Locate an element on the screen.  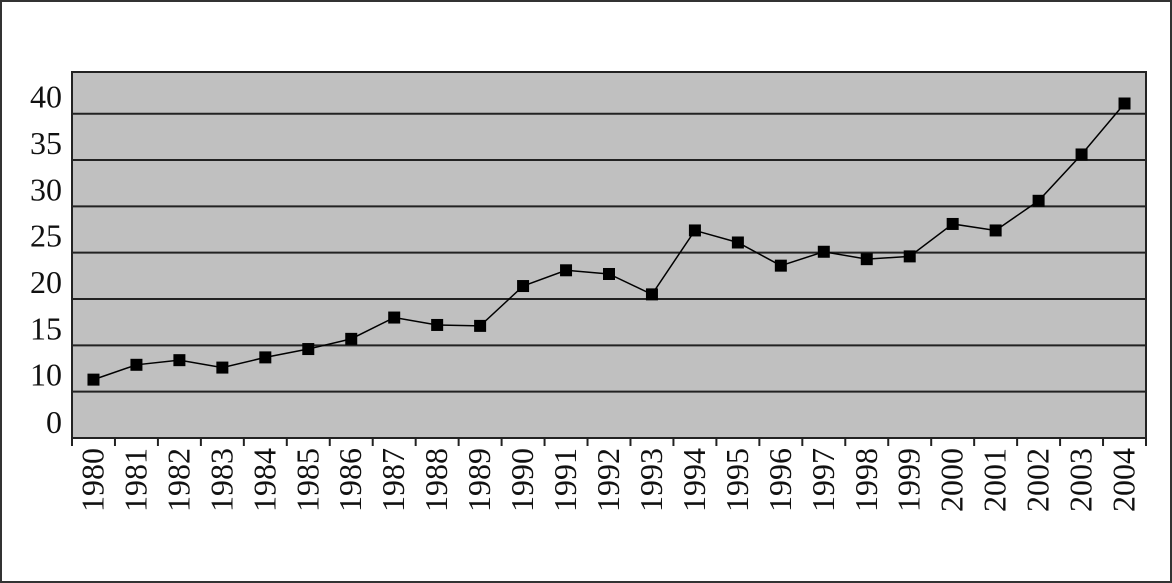
x-tick-label: 1993 is located at coordinates (651, 480).